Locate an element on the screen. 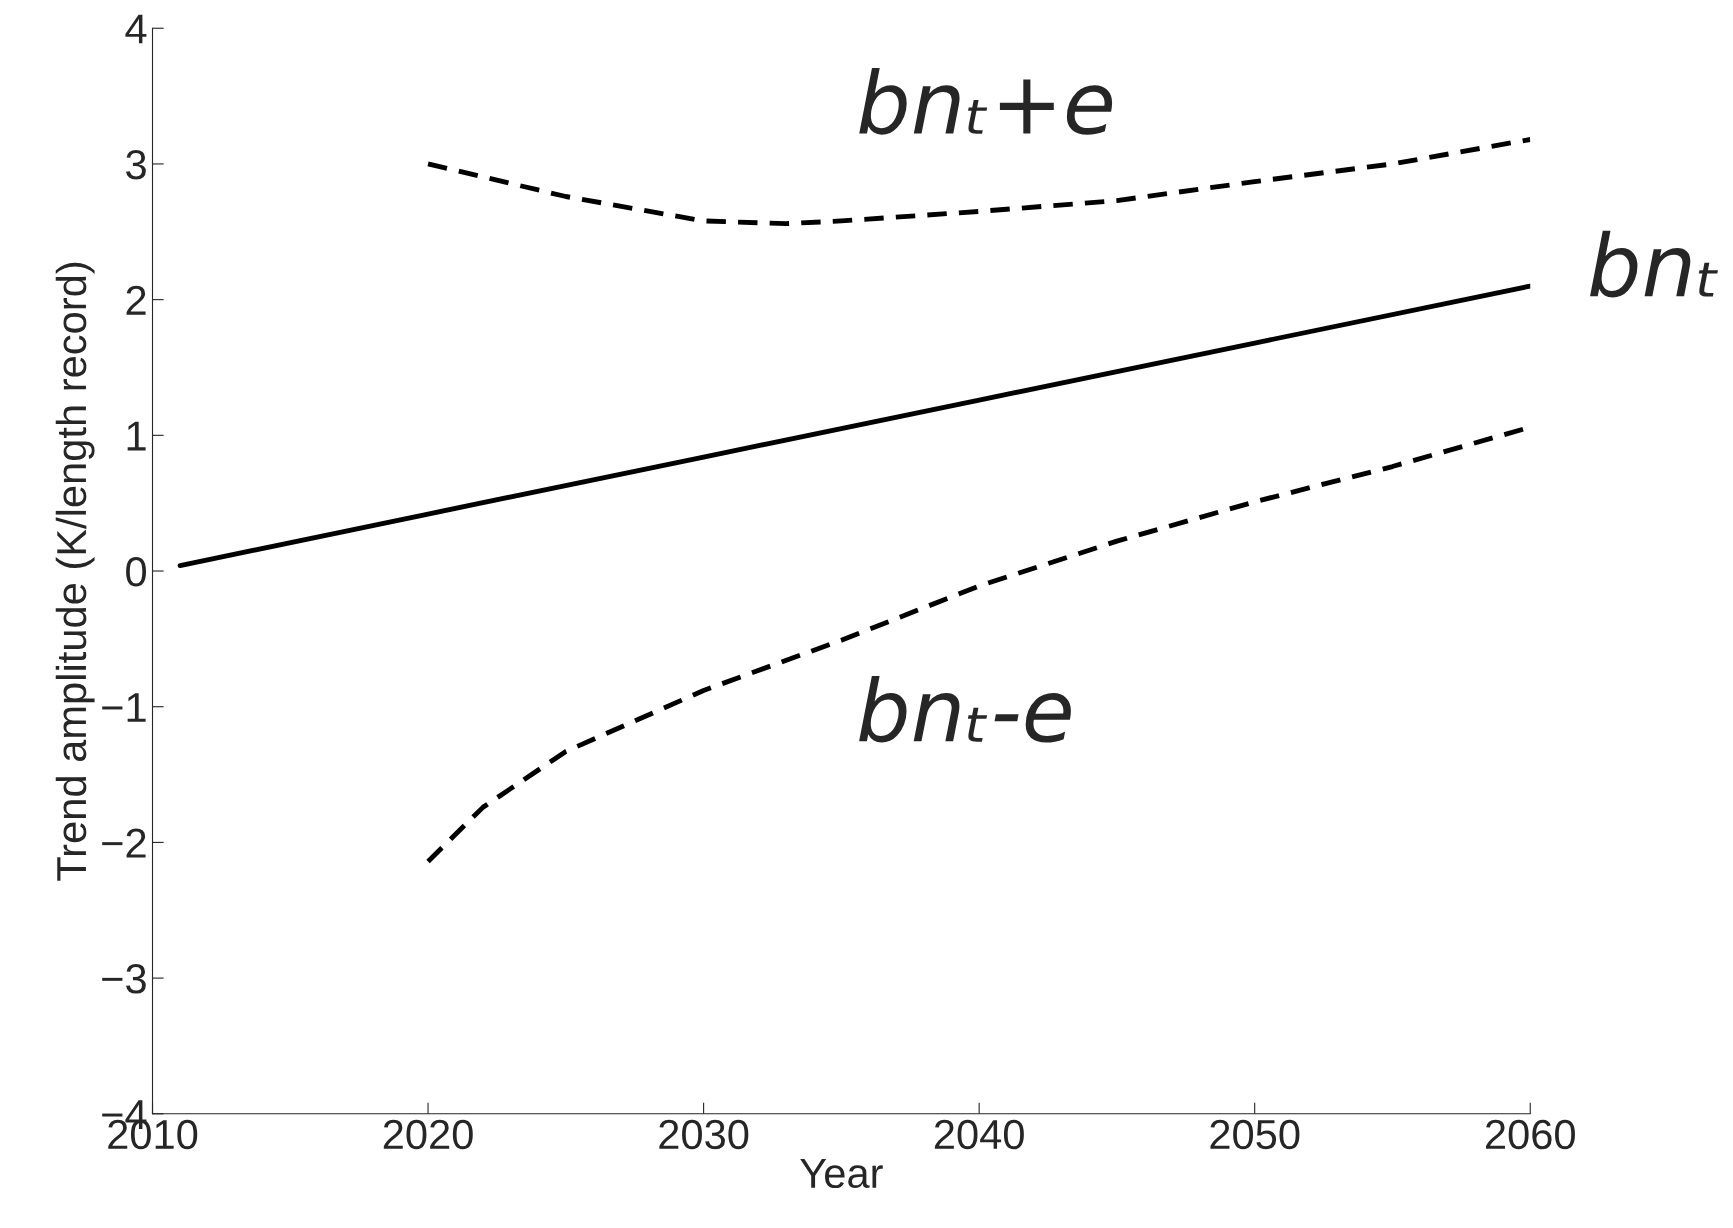 The width and height of the screenshot is (1733, 1228). y-tick-label: −2 is located at coordinates (124, 843).